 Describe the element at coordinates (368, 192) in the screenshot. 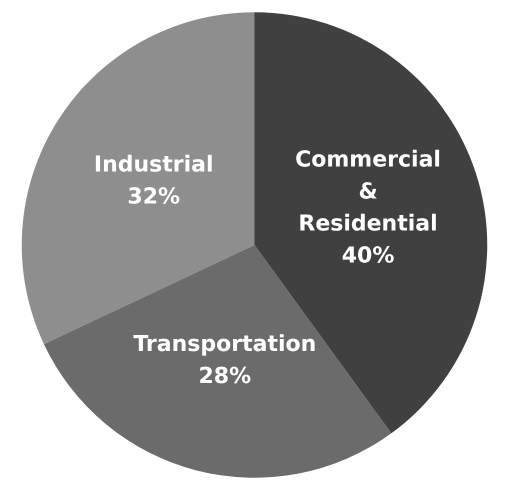

I see `slice-label: Commercial & Residential` at that location.